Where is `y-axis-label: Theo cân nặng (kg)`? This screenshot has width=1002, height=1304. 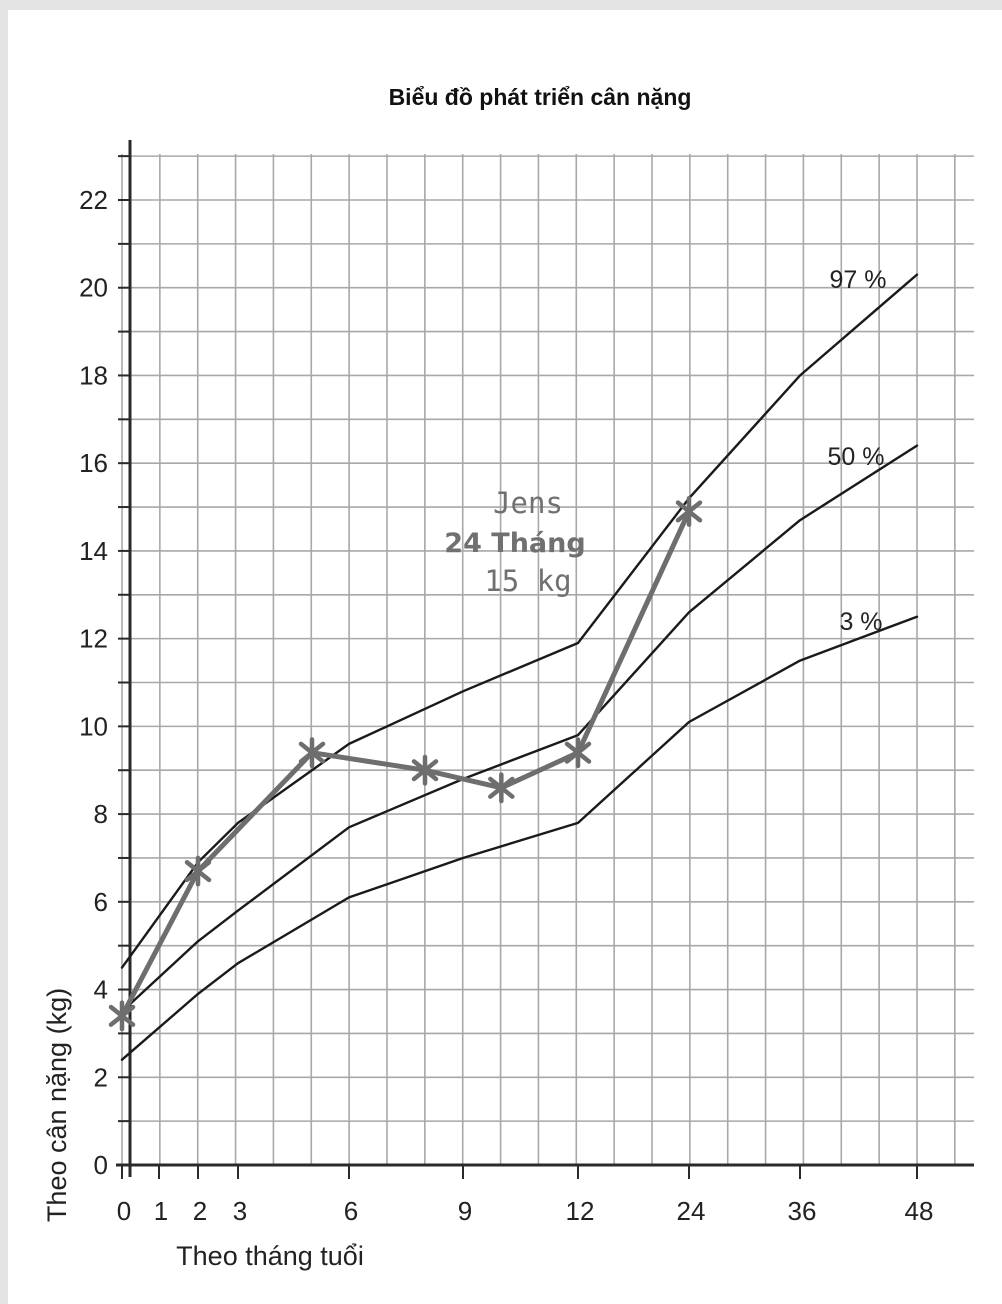 y-axis-label: Theo cân nặng (kg) is located at coordinates (57, 1105).